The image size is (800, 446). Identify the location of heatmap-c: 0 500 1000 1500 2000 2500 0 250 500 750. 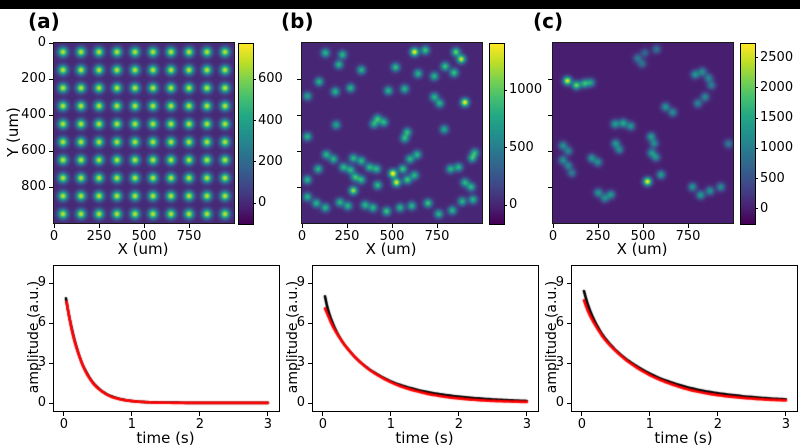
(670, 143).